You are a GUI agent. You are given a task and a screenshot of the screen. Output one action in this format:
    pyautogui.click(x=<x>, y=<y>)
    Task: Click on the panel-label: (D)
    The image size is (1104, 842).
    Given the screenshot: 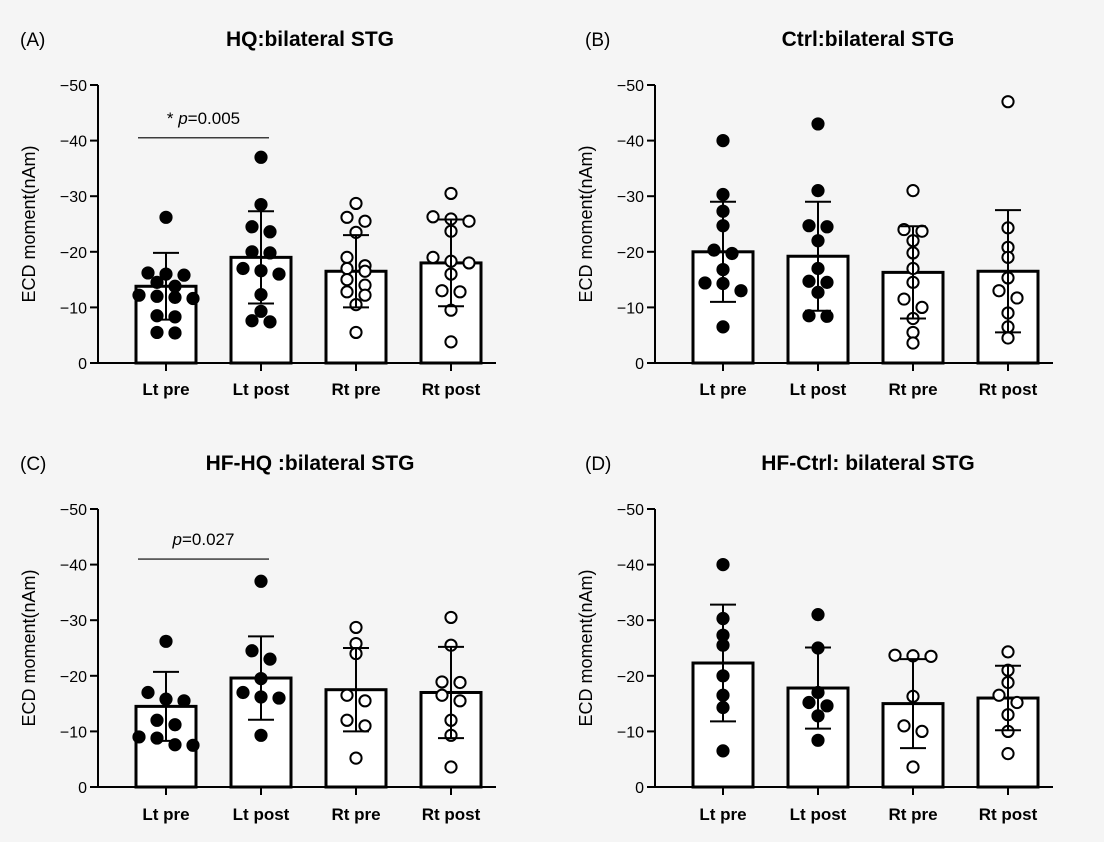 What is the action you would take?
    pyautogui.click(x=598, y=464)
    